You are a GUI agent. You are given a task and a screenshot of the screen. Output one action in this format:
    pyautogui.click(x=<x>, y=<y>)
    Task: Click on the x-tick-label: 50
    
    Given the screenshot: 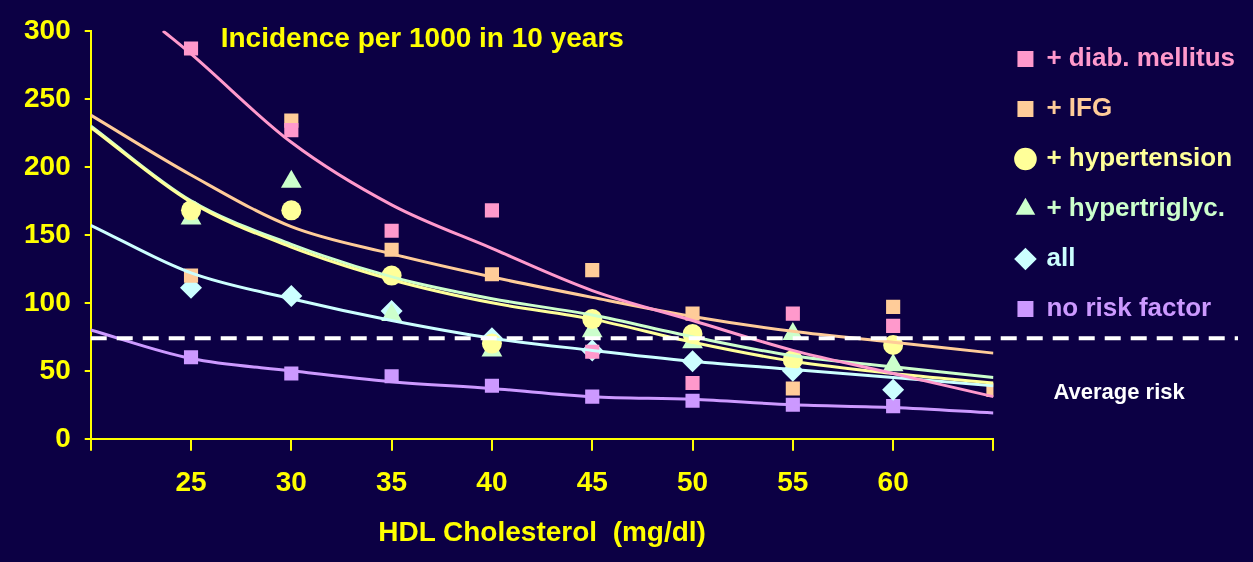 What is the action you would take?
    pyautogui.click(x=692, y=482)
    